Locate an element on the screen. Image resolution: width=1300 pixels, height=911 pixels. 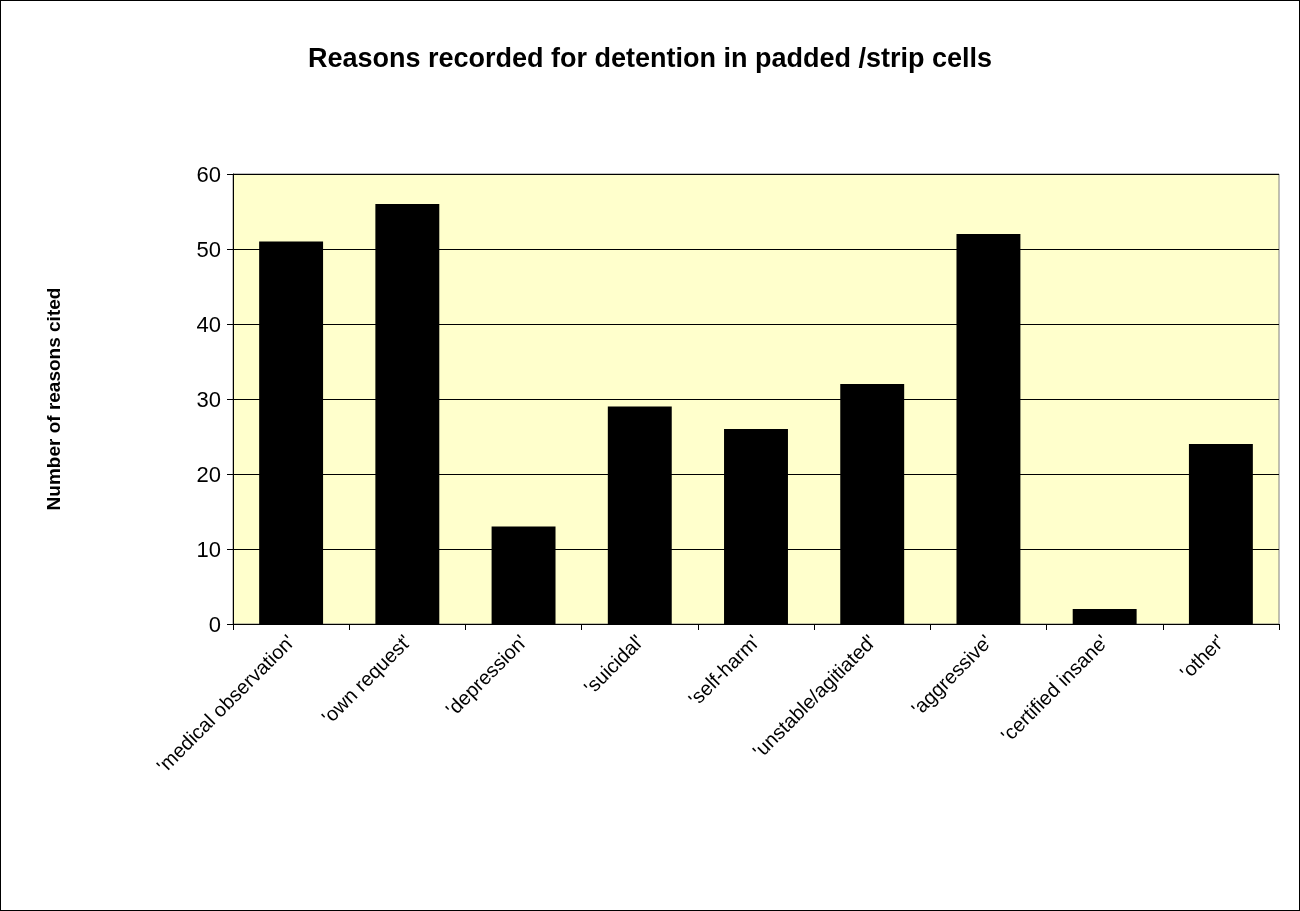
y-tick-label: 10 is located at coordinates (208, 549).